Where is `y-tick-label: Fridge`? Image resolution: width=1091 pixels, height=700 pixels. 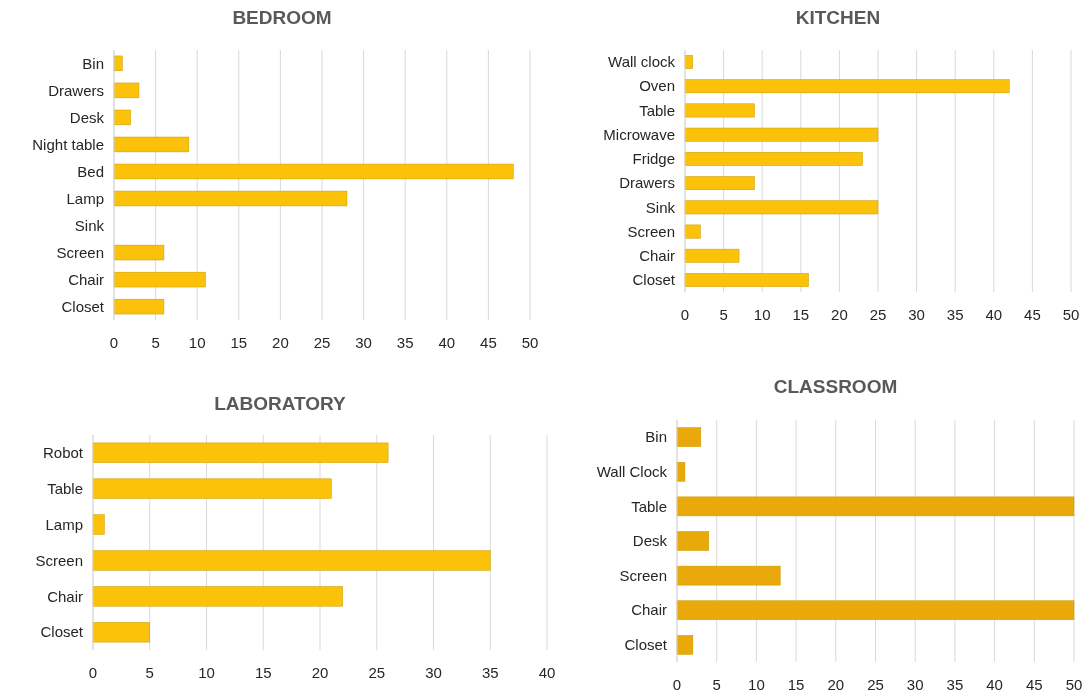
y-tick-label: Fridge is located at coordinates (653, 159).